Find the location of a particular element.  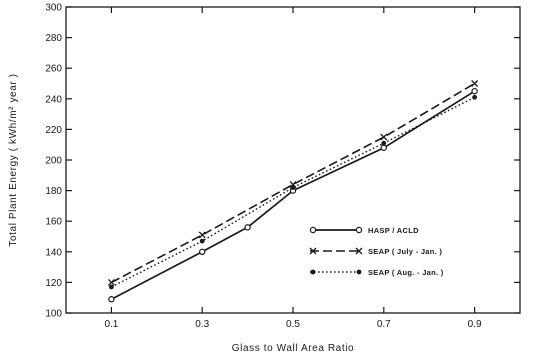

x-axis-title: Glass to Wall Area Ratio is located at coordinates (293, 348).